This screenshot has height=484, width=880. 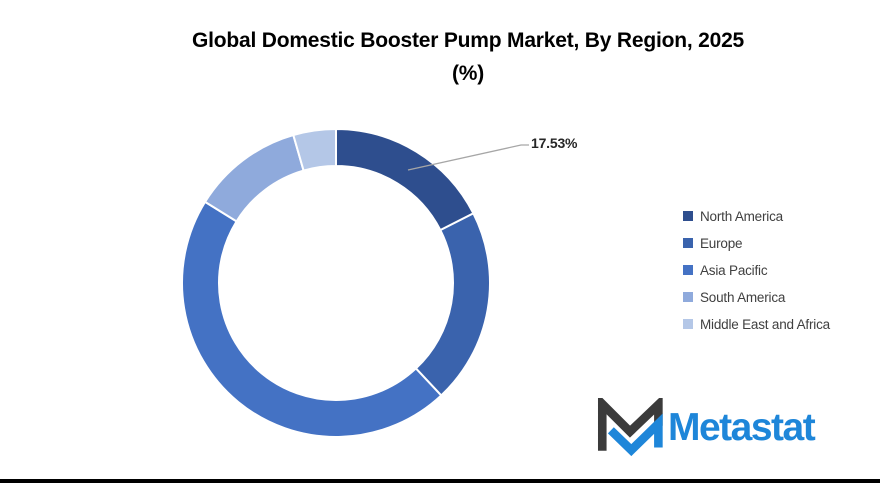 I want to click on donut-segment-middle-east-and-africa, so click(x=314, y=150).